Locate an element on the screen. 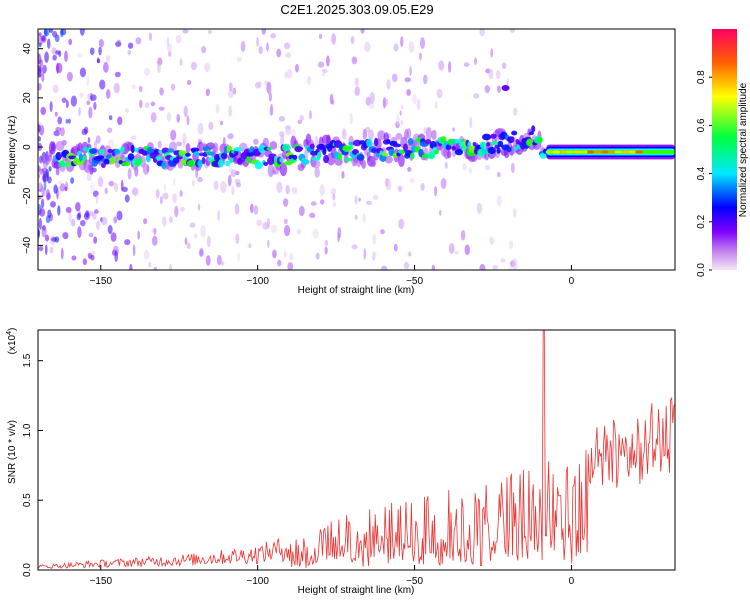  y-tick-label: 40 is located at coordinates (27, 49).